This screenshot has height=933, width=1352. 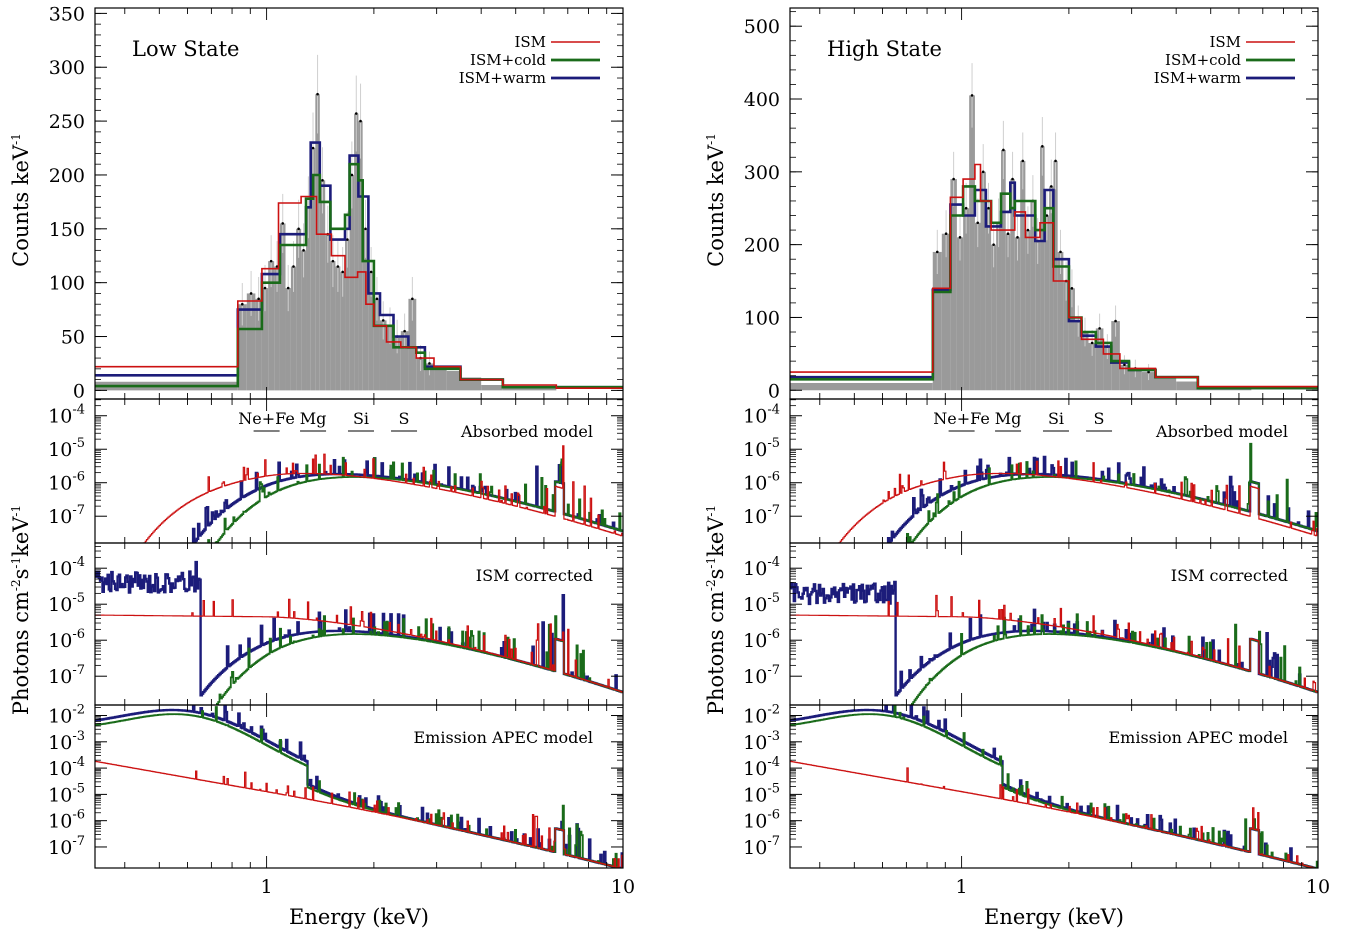 What do you see at coordinates (762, 100) in the screenshot?
I see `y-tick-label: 400` at bounding box center [762, 100].